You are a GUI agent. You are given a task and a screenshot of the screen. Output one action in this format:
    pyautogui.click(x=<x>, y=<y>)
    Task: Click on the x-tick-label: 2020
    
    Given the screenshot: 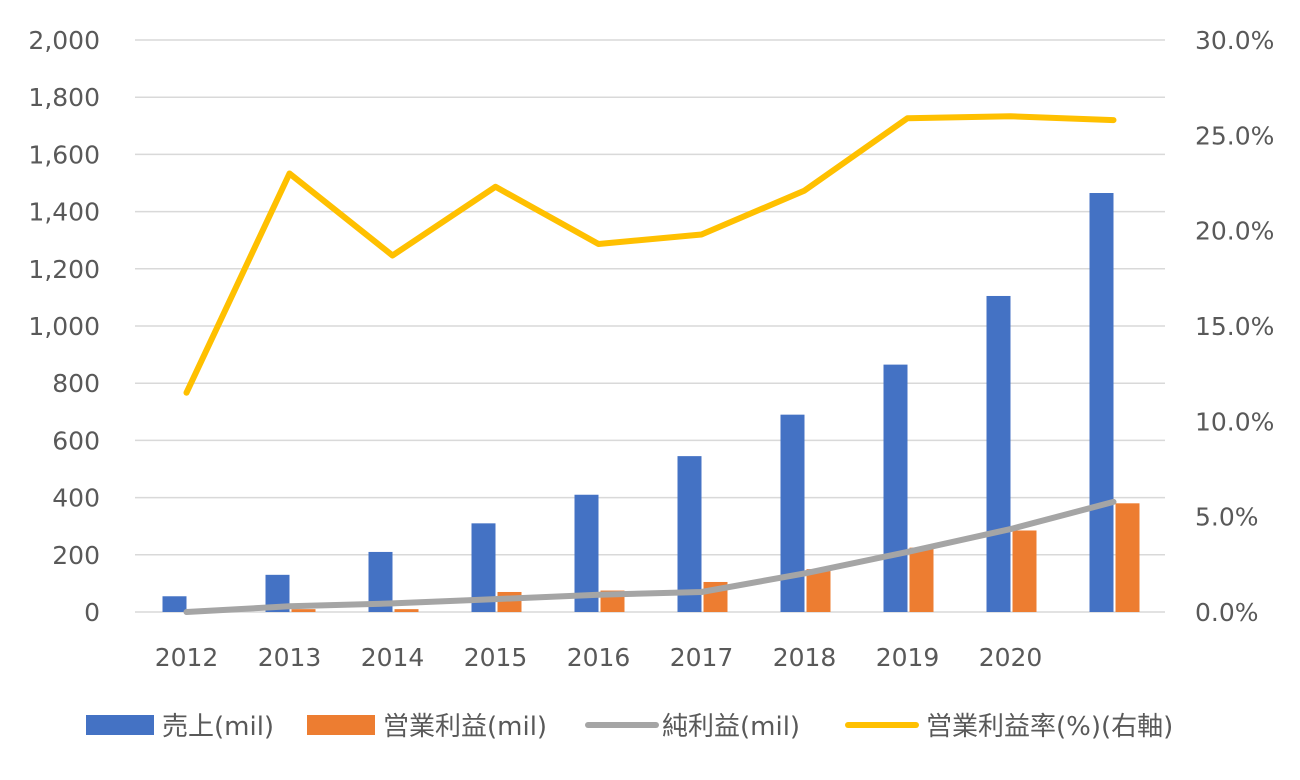 What is the action you would take?
    pyautogui.click(x=1011, y=657)
    